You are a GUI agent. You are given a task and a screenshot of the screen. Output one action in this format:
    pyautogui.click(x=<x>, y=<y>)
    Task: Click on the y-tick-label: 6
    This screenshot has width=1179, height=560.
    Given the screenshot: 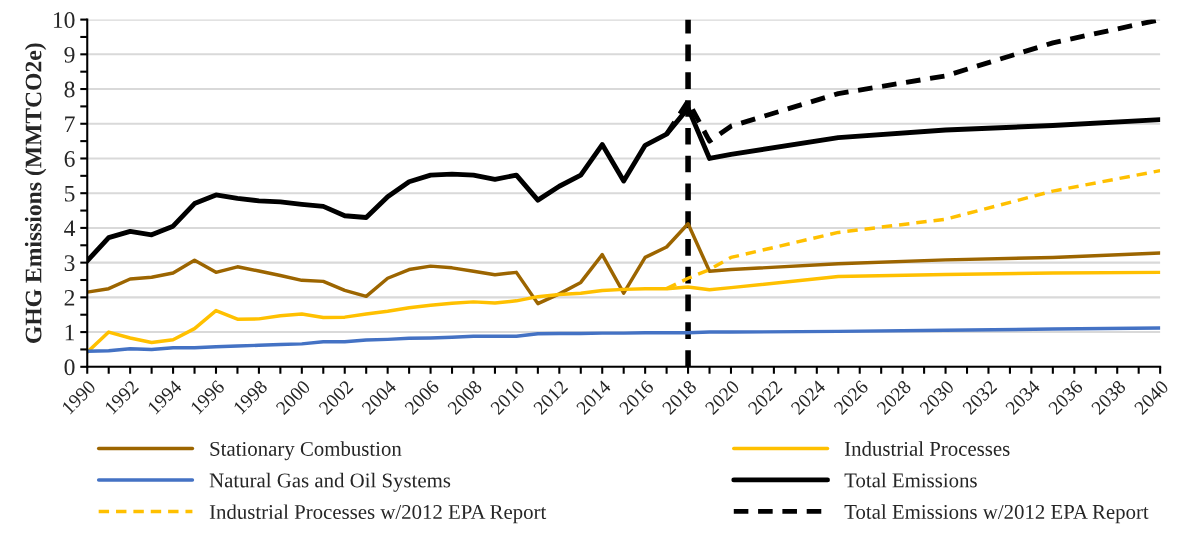 What is the action you would take?
    pyautogui.click(x=69, y=159)
    